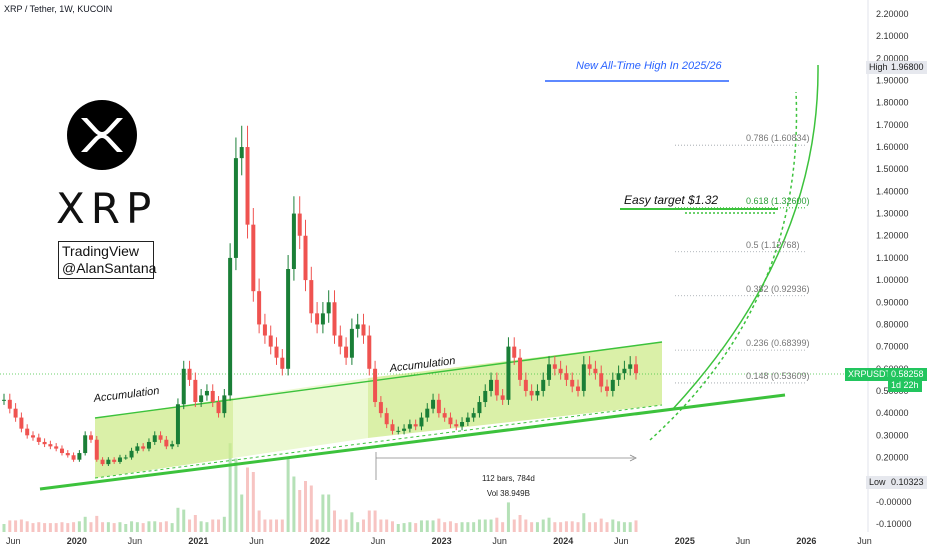 Image resolution: width=932 pixels, height=550 pixels. I want to click on y-tick-label: 0.80000, so click(892, 324).